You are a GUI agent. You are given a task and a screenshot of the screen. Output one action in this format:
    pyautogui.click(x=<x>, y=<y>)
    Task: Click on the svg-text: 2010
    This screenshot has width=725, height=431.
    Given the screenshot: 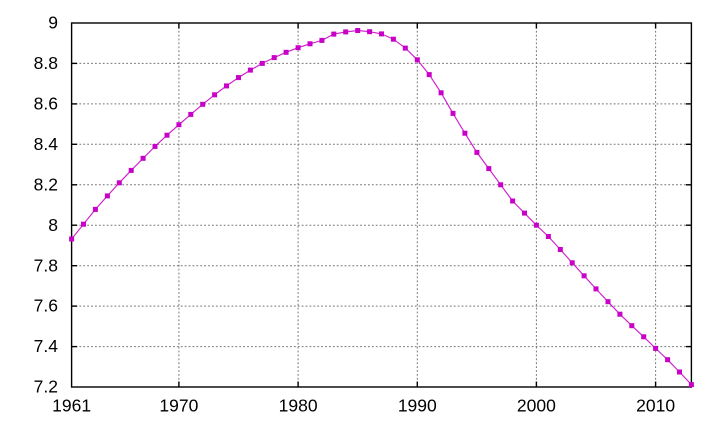 What is the action you would take?
    pyautogui.click(x=655, y=405)
    